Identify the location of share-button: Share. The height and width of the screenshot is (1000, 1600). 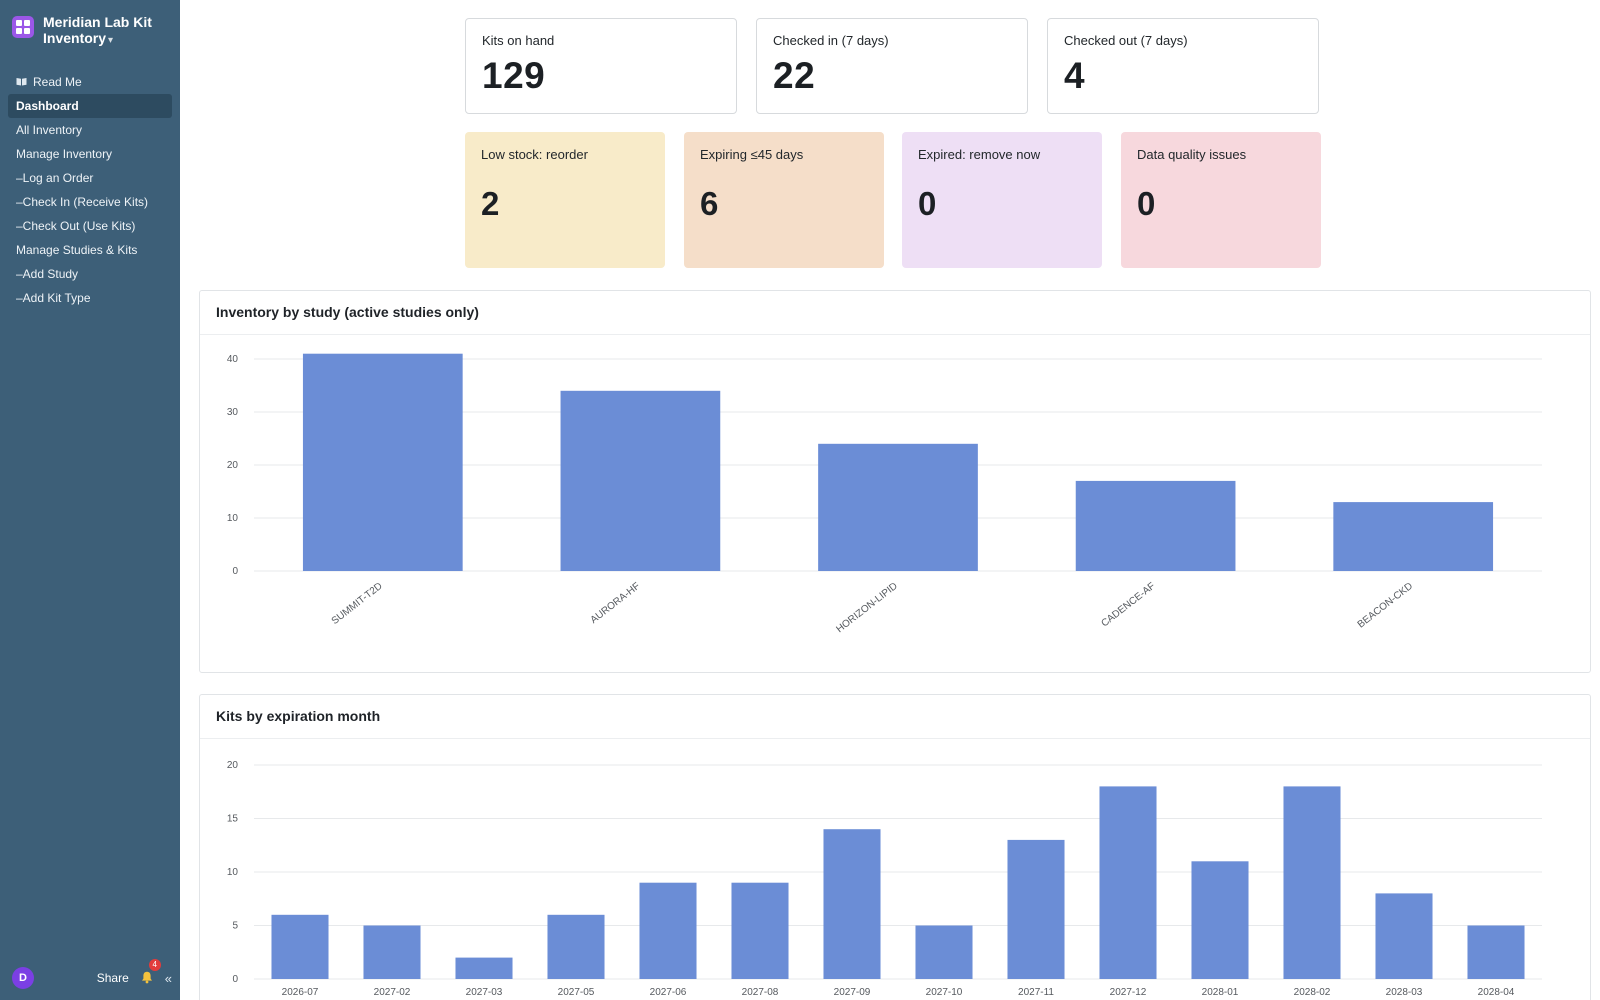
(112, 978).